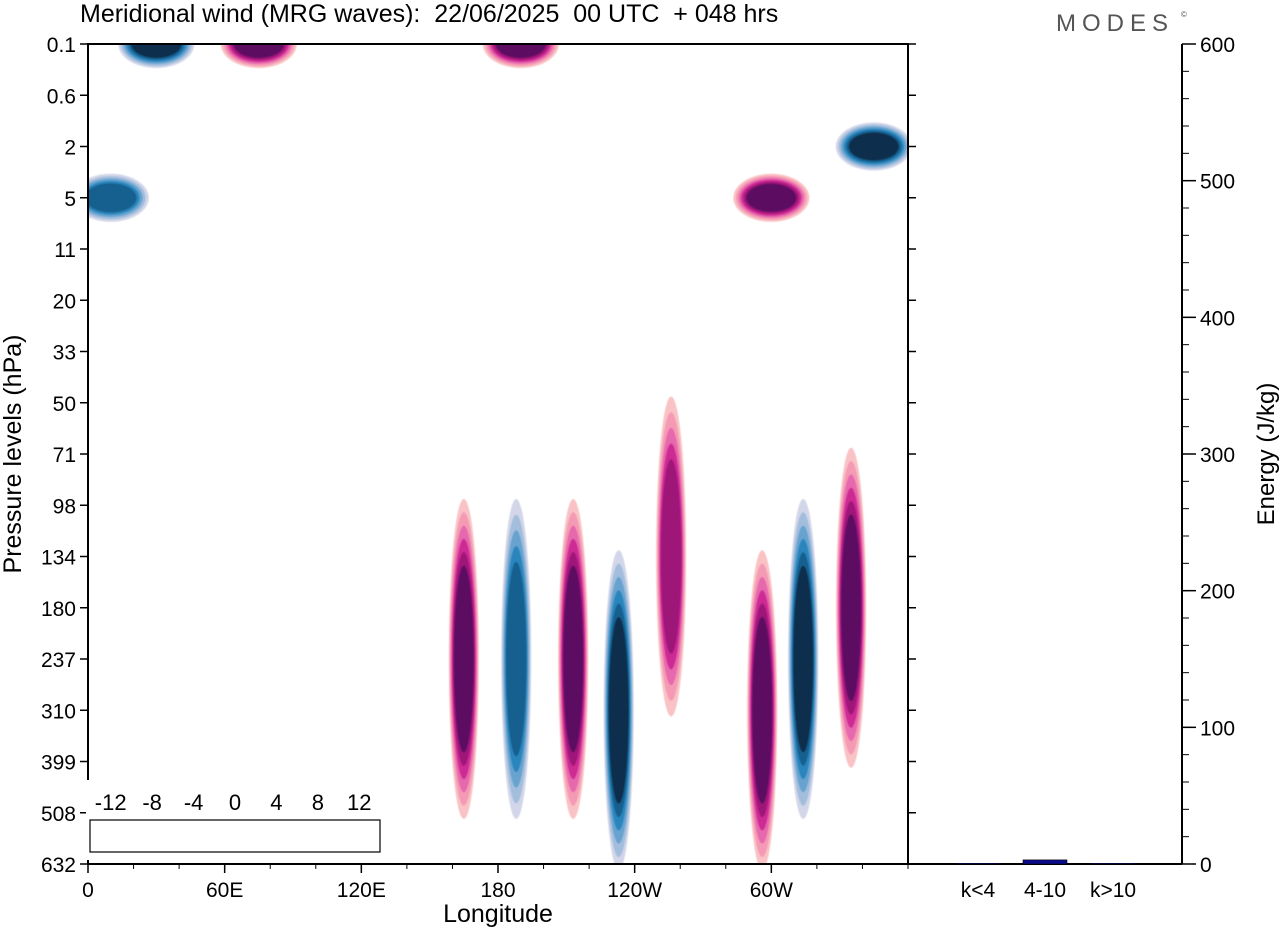 This screenshot has width=1280, height=930. I want to click on energy-tick-label: 400, so click(1217, 318).